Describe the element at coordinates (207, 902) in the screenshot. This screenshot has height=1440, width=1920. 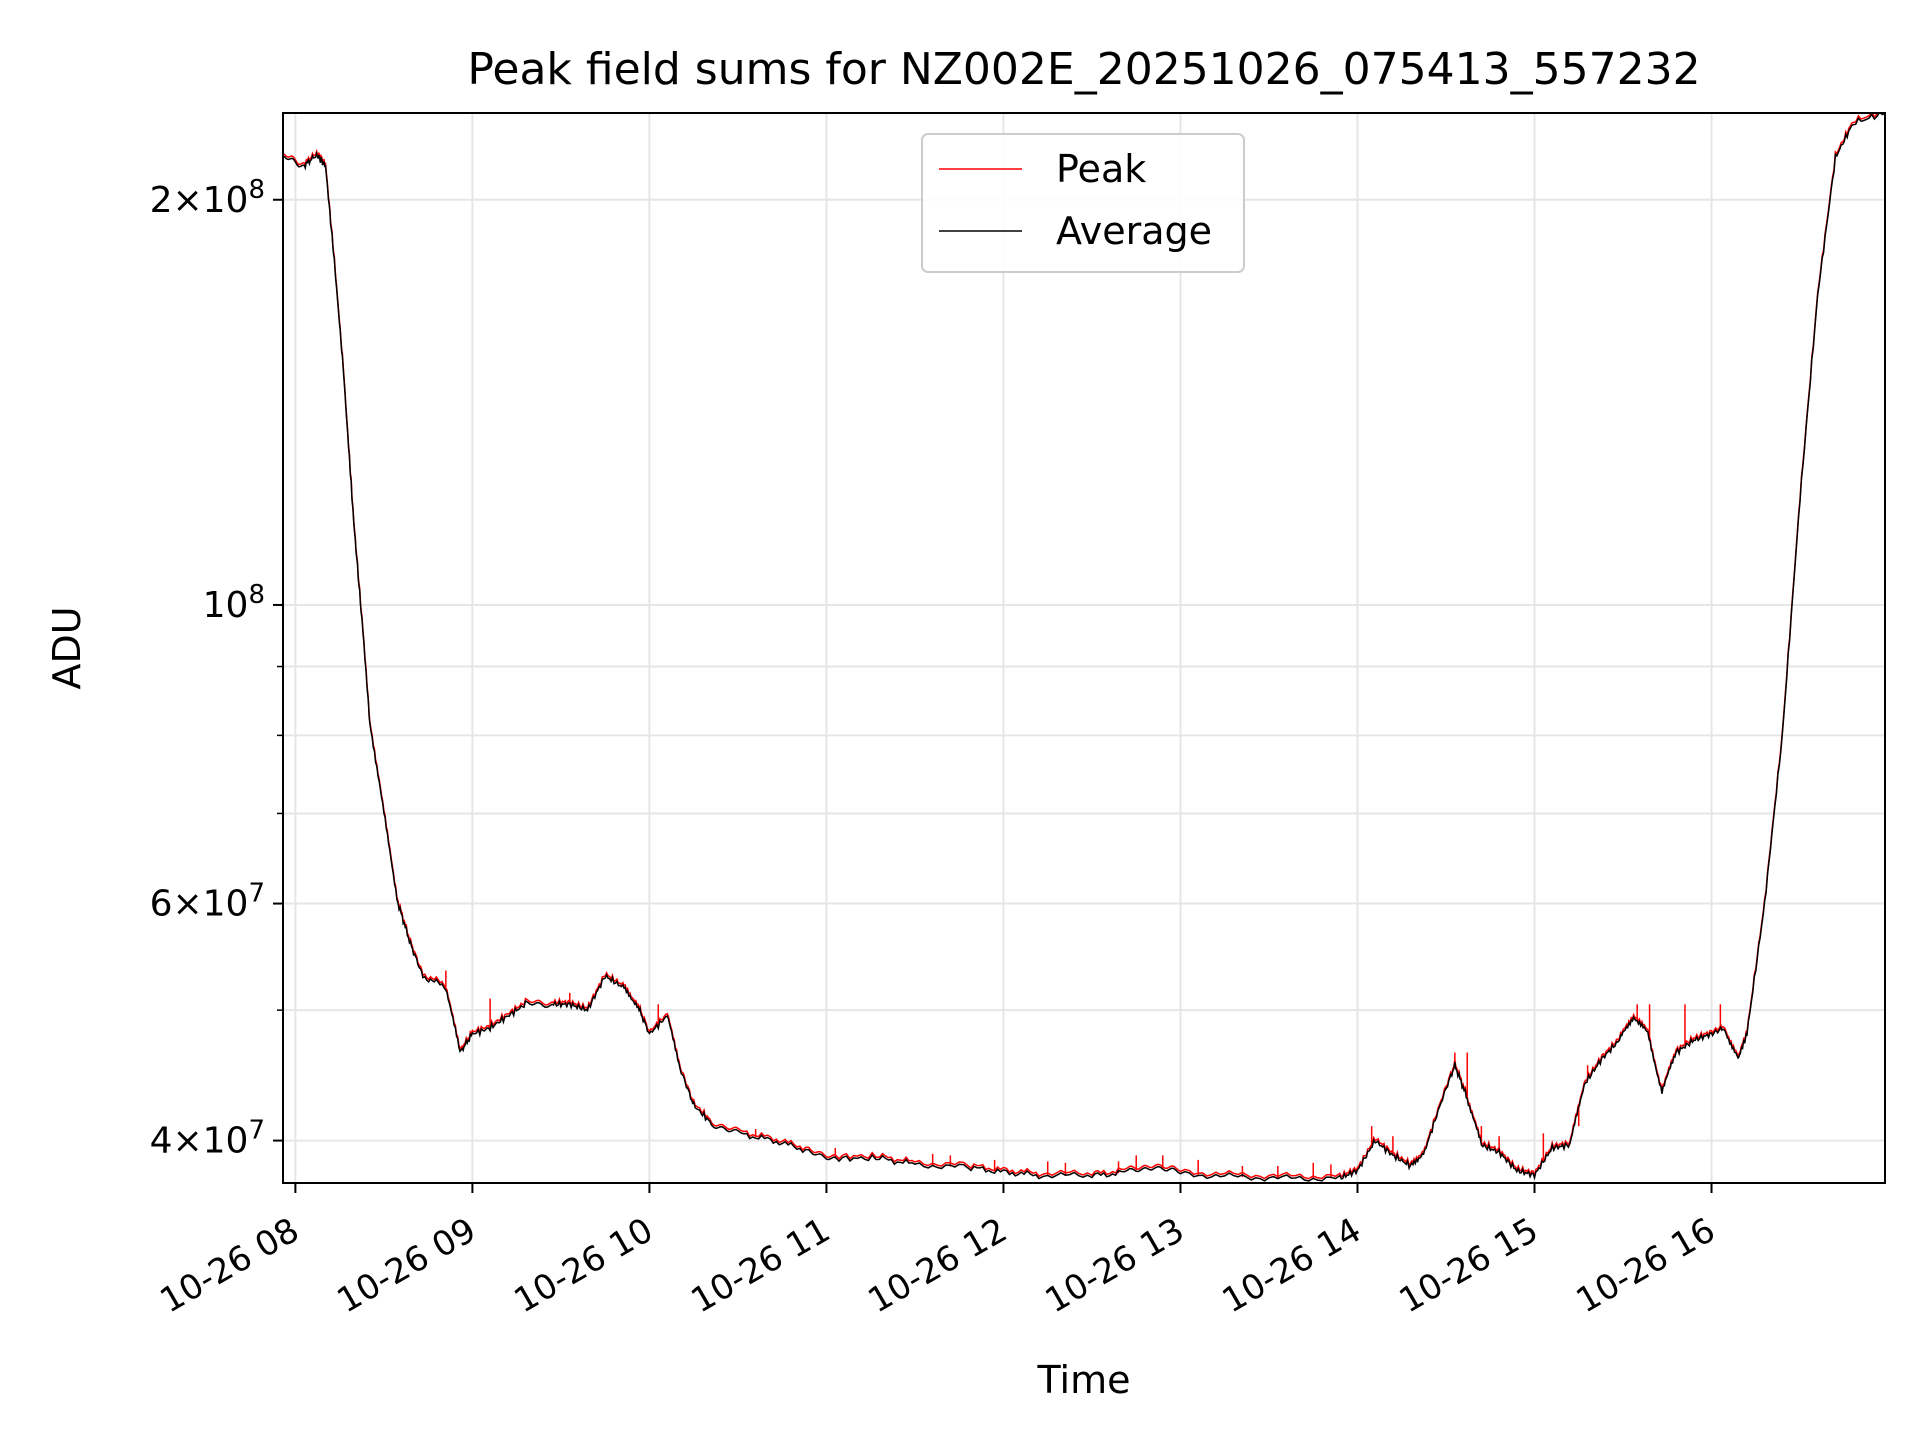
I see `y-tick-label: 6×107` at that location.